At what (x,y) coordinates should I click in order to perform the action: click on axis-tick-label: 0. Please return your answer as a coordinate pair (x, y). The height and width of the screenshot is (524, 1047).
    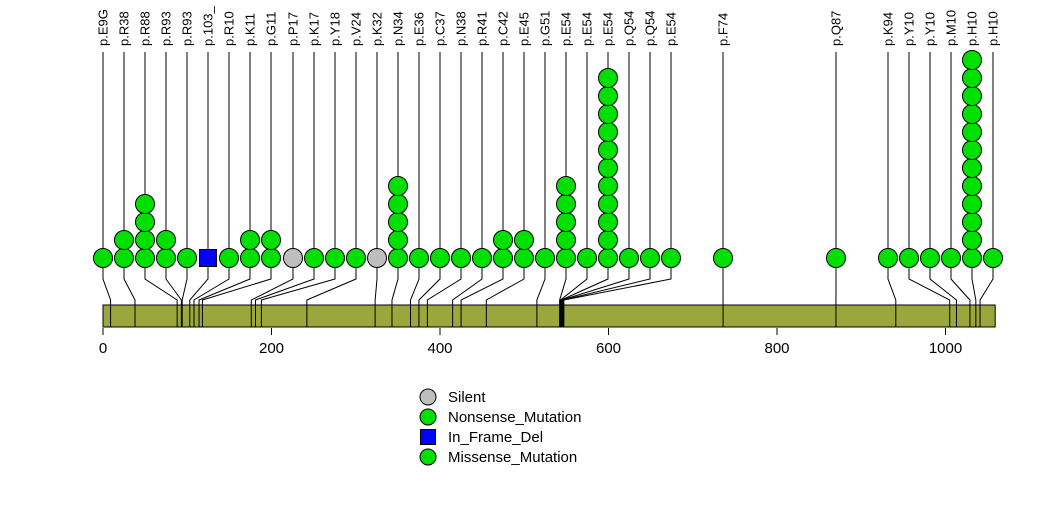
    Looking at the image, I should click on (103, 348).